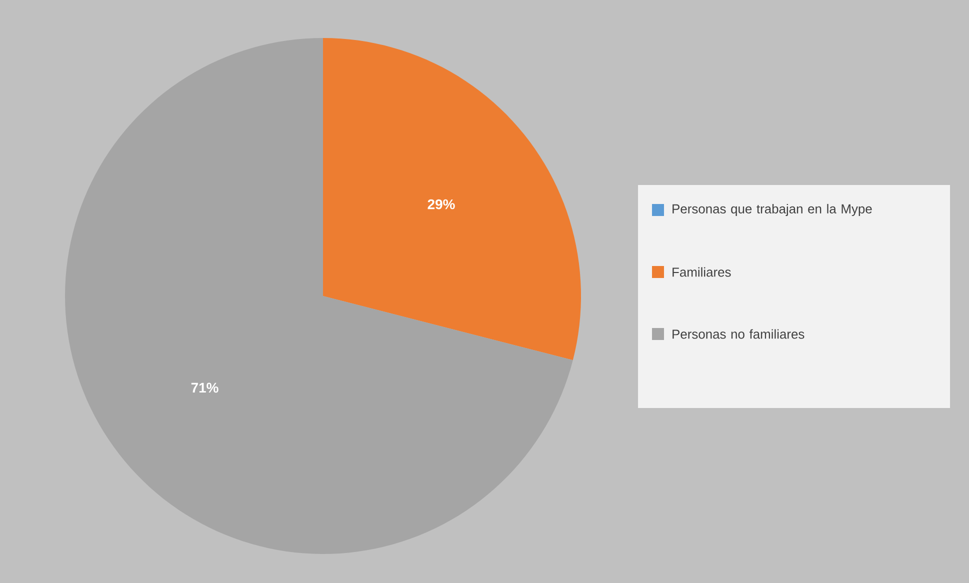  I want to click on data-label: 29%, so click(441, 204).